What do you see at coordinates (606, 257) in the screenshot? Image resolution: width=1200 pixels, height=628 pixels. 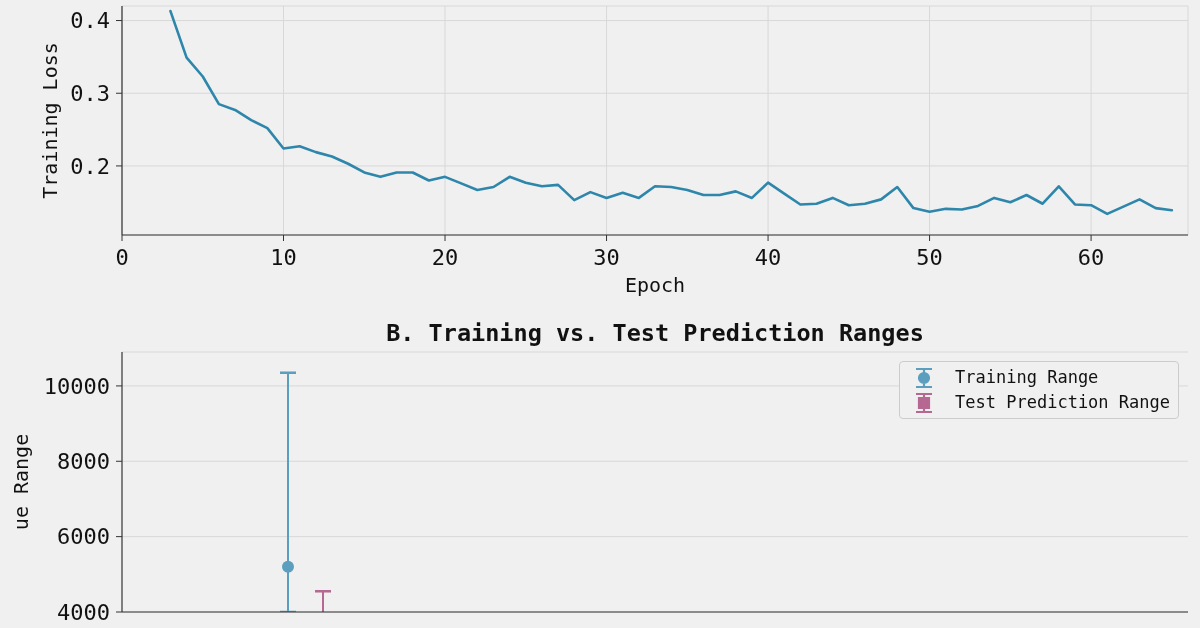 I see `x-tick-label: 30` at bounding box center [606, 257].